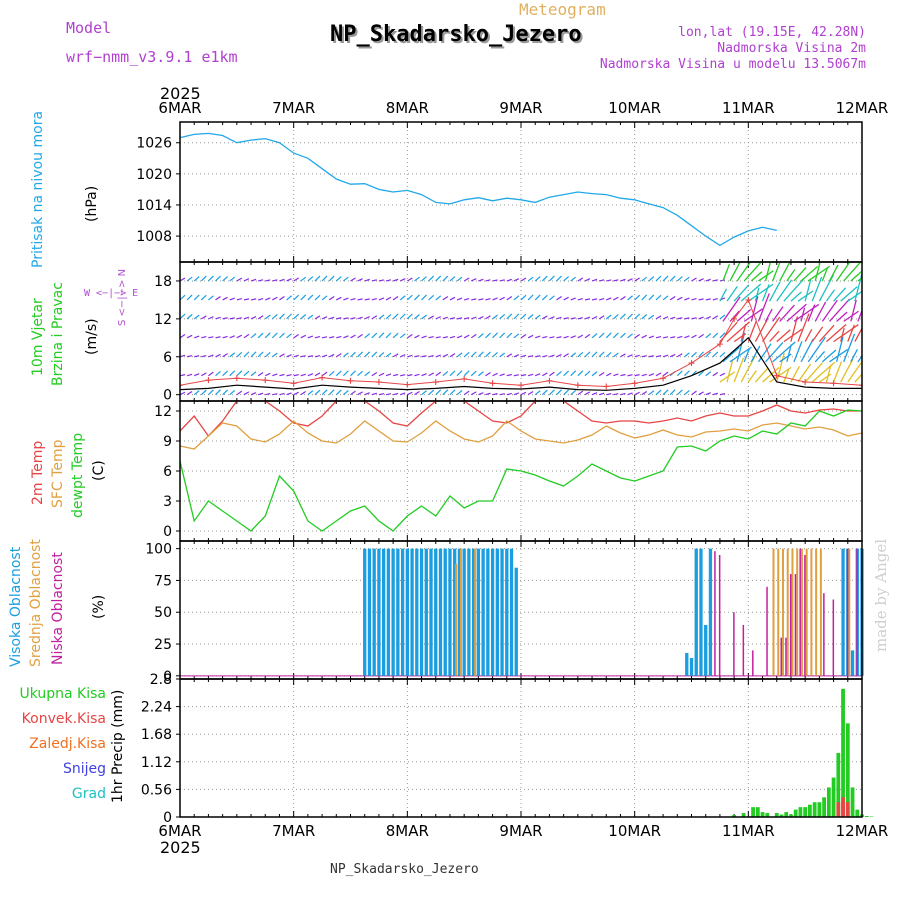 This screenshot has width=900, height=900. What do you see at coordinates (562, 9) in the screenshot?
I see `meteogram-label: Meteogram` at bounding box center [562, 9].